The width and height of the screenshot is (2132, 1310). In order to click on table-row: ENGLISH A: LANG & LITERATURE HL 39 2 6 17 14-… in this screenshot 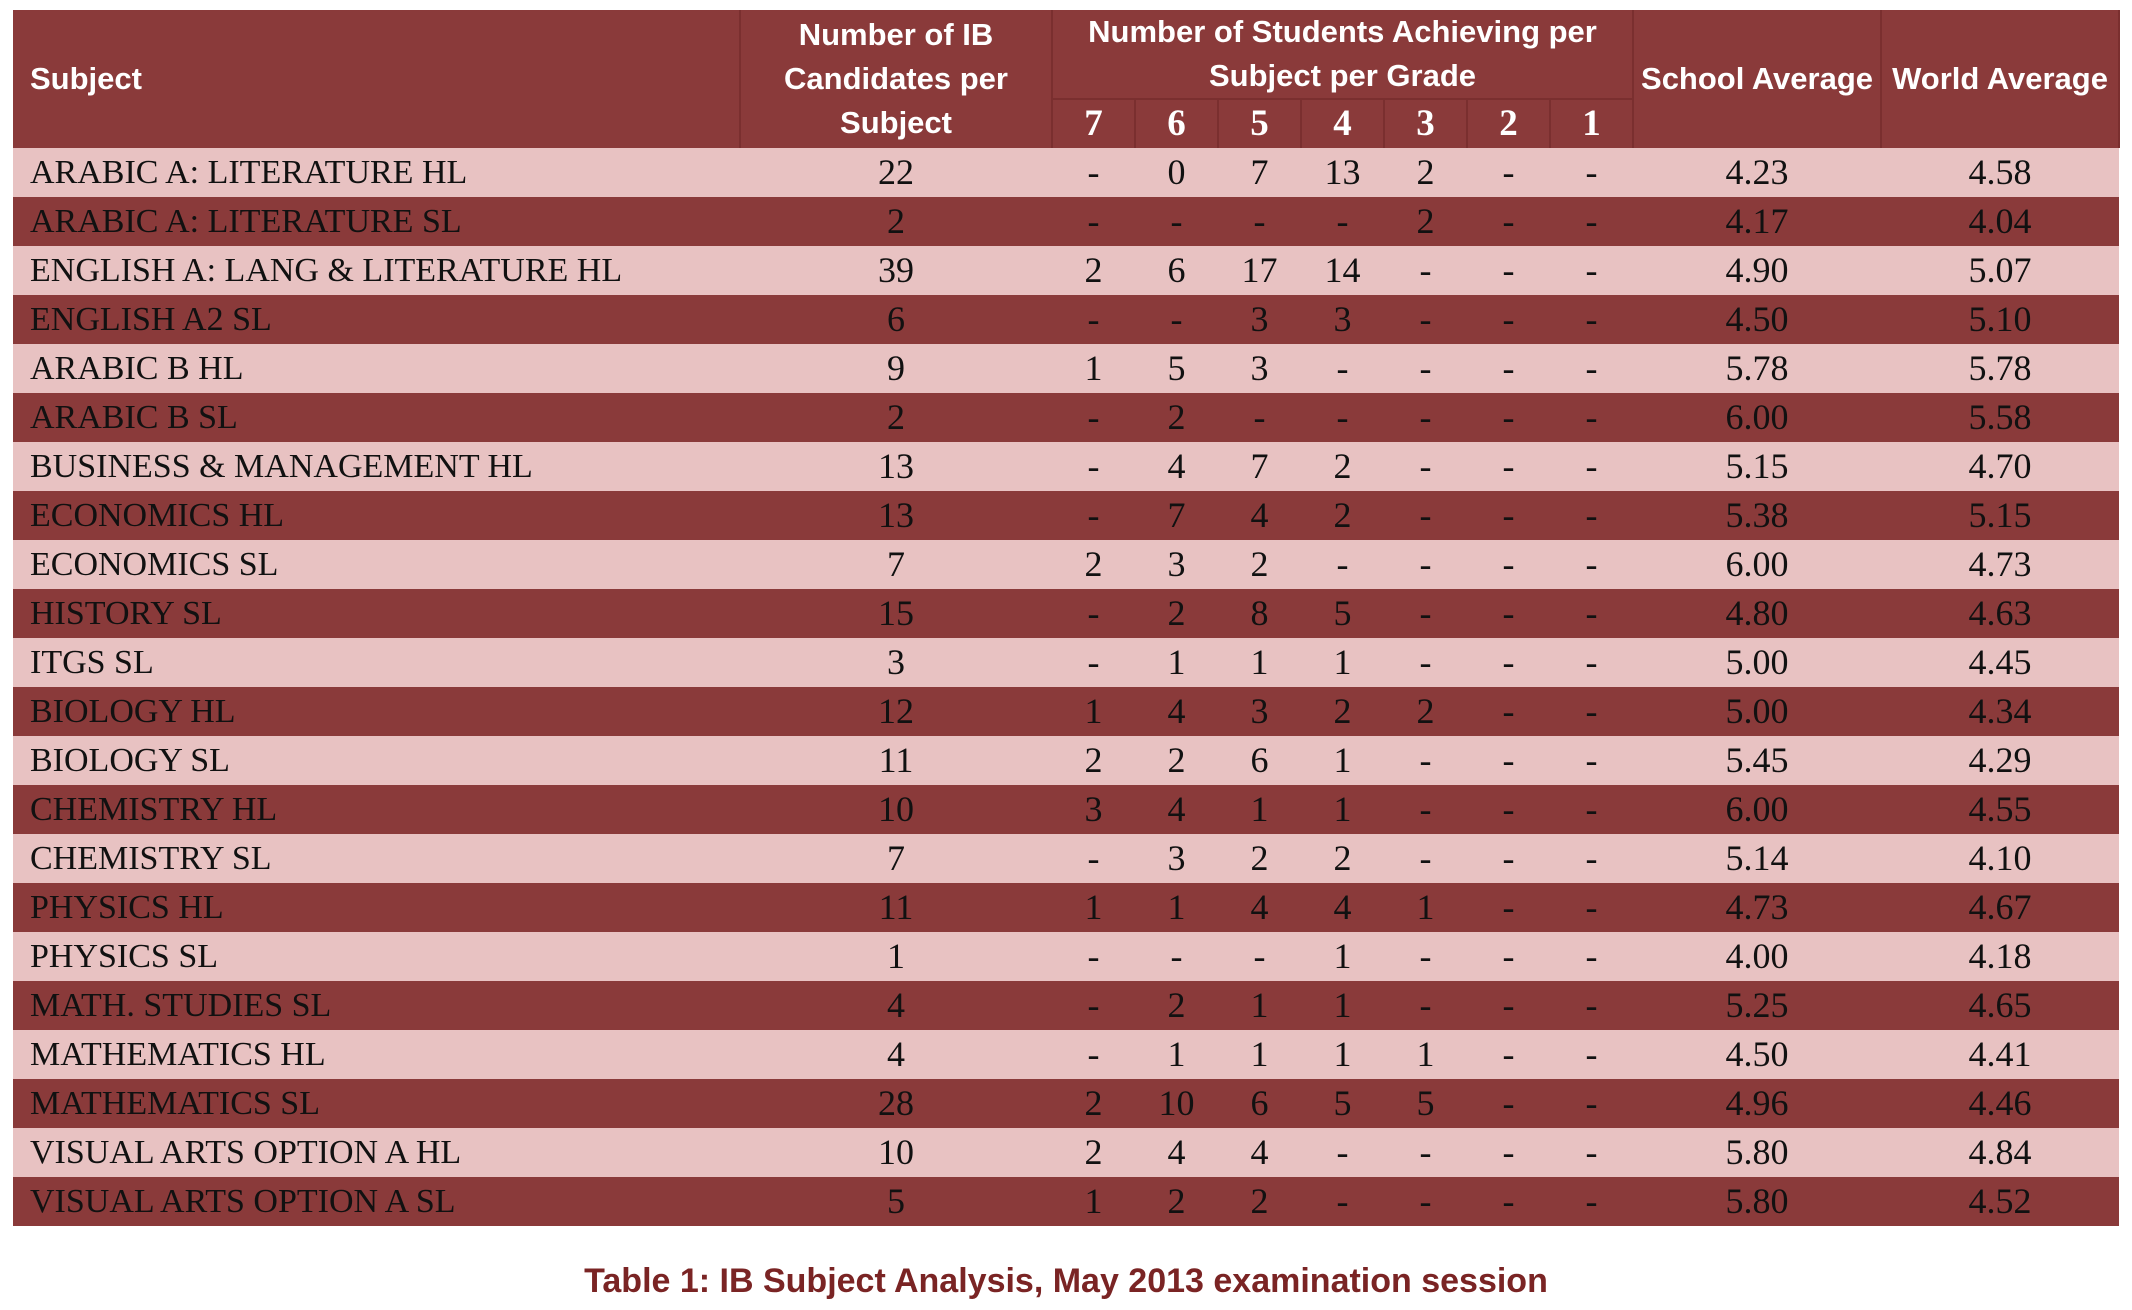, I will do `click(1066, 270)`.